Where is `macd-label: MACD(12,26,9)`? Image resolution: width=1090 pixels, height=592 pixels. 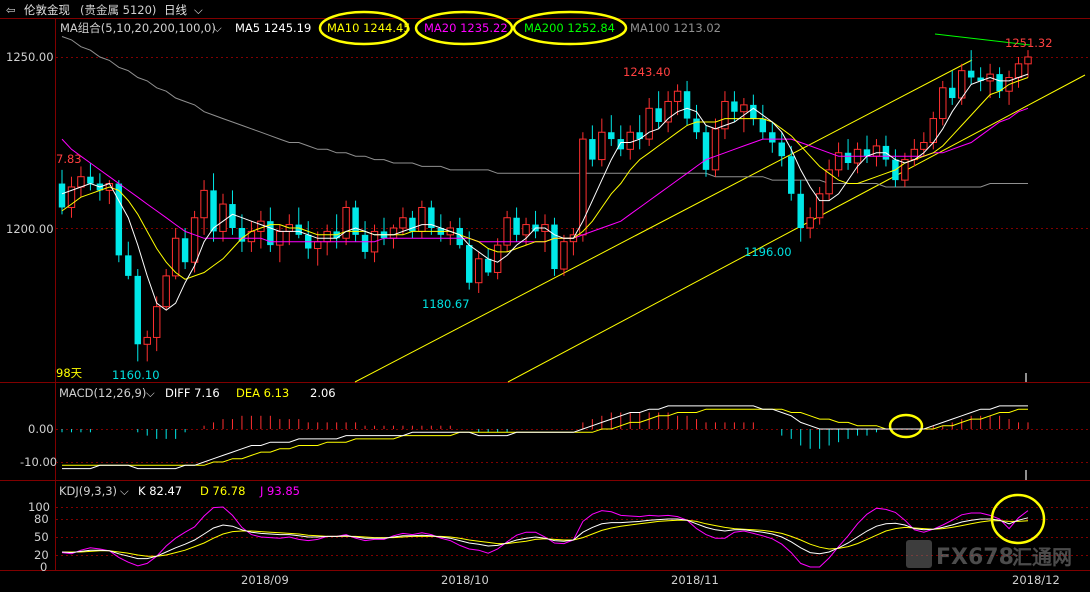
macd-label: MACD(12,26,9) is located at coordinates (102, 393).